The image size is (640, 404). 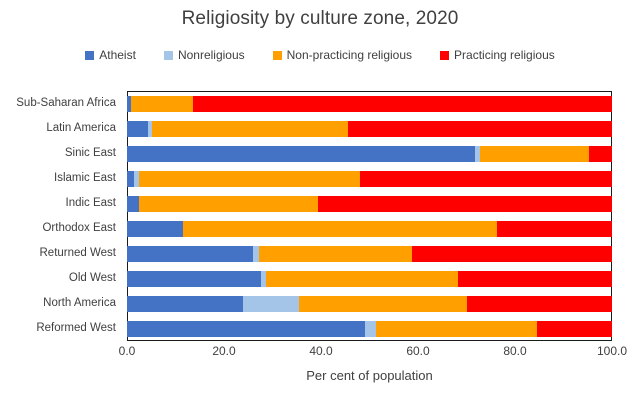 What do you see at coordinates (117, 55) in the screenshot?
I see `legend-label: Atheist` at bounding box center [117, 55].